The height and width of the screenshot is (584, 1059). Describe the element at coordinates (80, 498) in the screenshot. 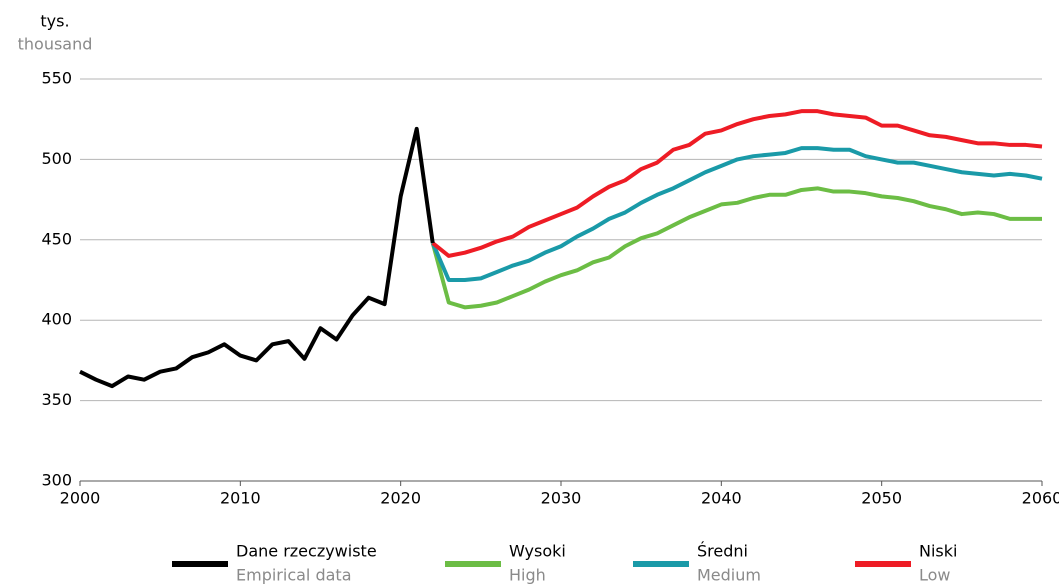

I see `x-tick-label: 2000` at that location.